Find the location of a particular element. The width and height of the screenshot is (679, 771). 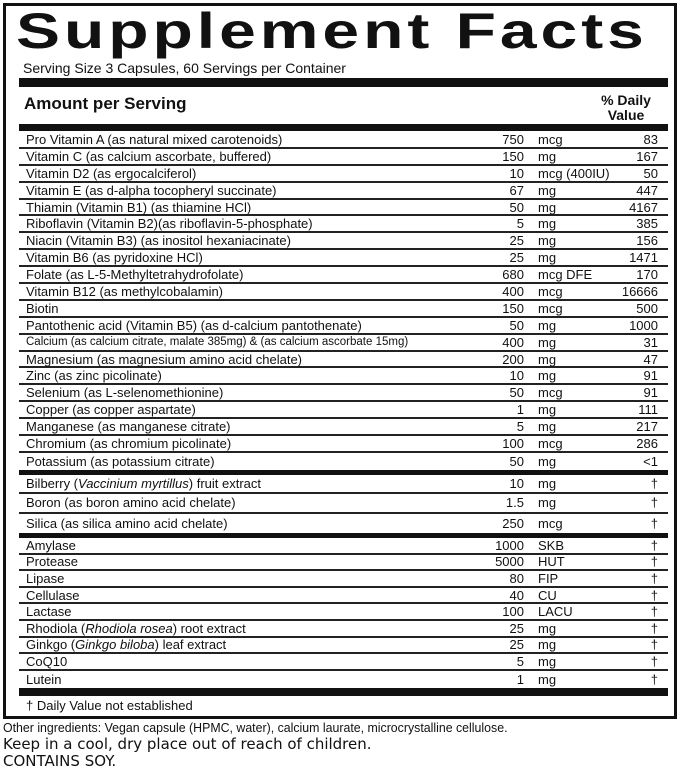

nutrient-daily-value: 167 is located at coordinates (647, 156).